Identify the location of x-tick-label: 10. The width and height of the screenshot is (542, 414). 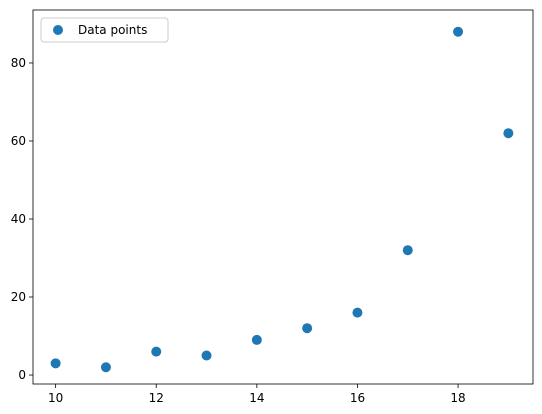
(55, 398).